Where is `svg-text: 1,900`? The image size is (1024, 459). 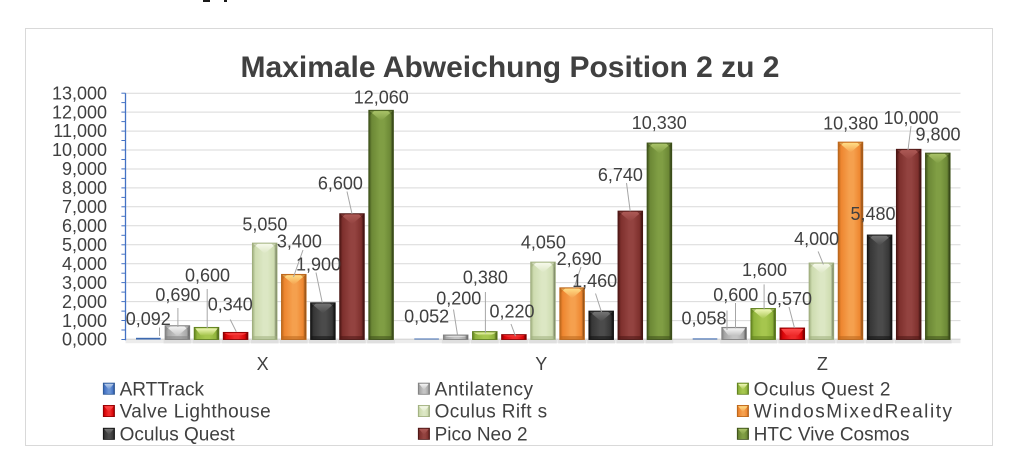 svg-text: 1,900 is located at coordinates (318, 265).